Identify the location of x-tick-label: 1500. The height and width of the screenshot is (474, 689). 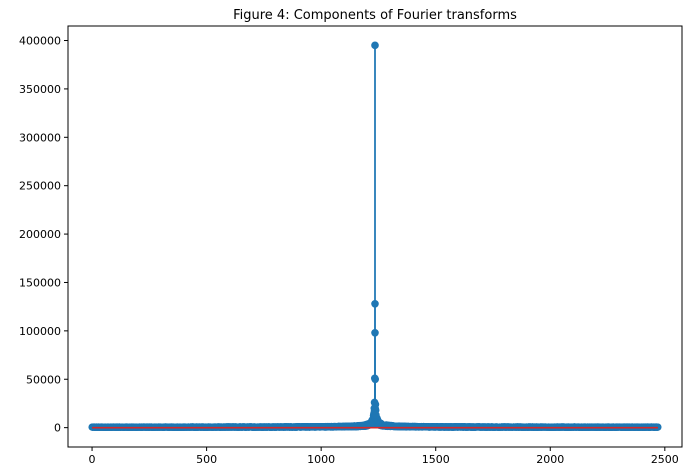
(436, 459).